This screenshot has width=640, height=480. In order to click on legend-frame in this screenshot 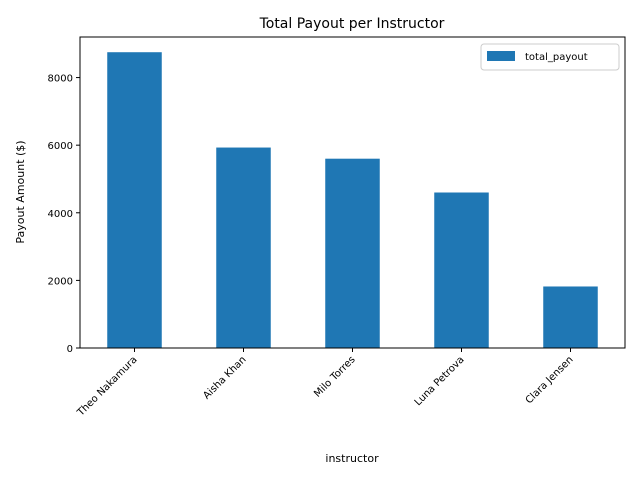, I will do `click(550, 57)`.